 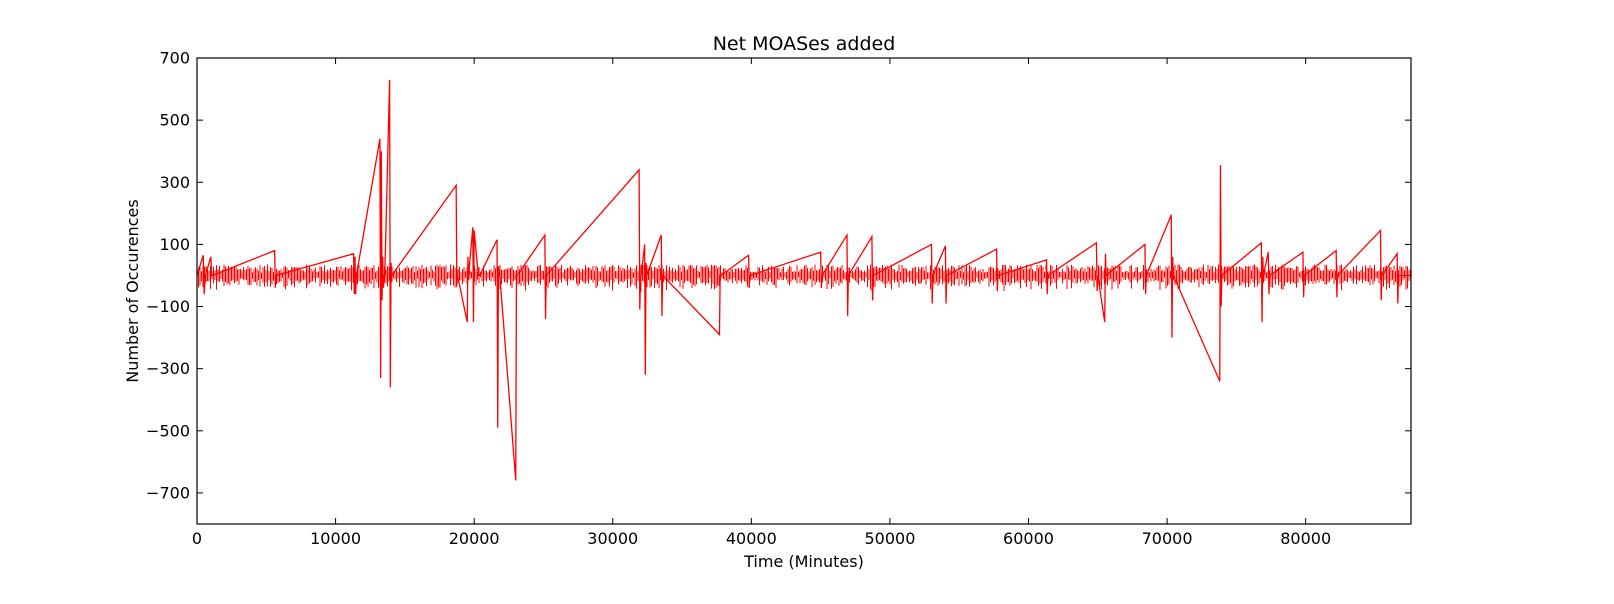 I want to click on chart-title: Net MOASes added, so click(x=804, y=44).